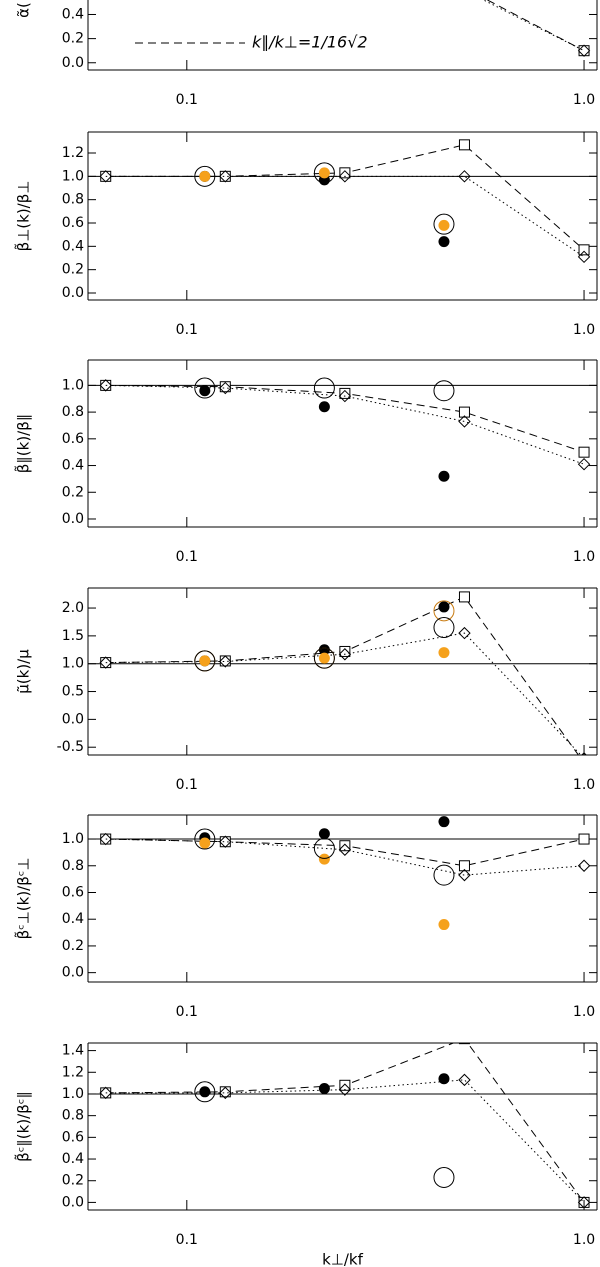 This screenshot has height=1267, width=600. Describe the element at coordinates (23, 1126) in the screenshot. I see `y-axis-label: β̃ᶜ∥(k)/βᶜ∥` at that location.